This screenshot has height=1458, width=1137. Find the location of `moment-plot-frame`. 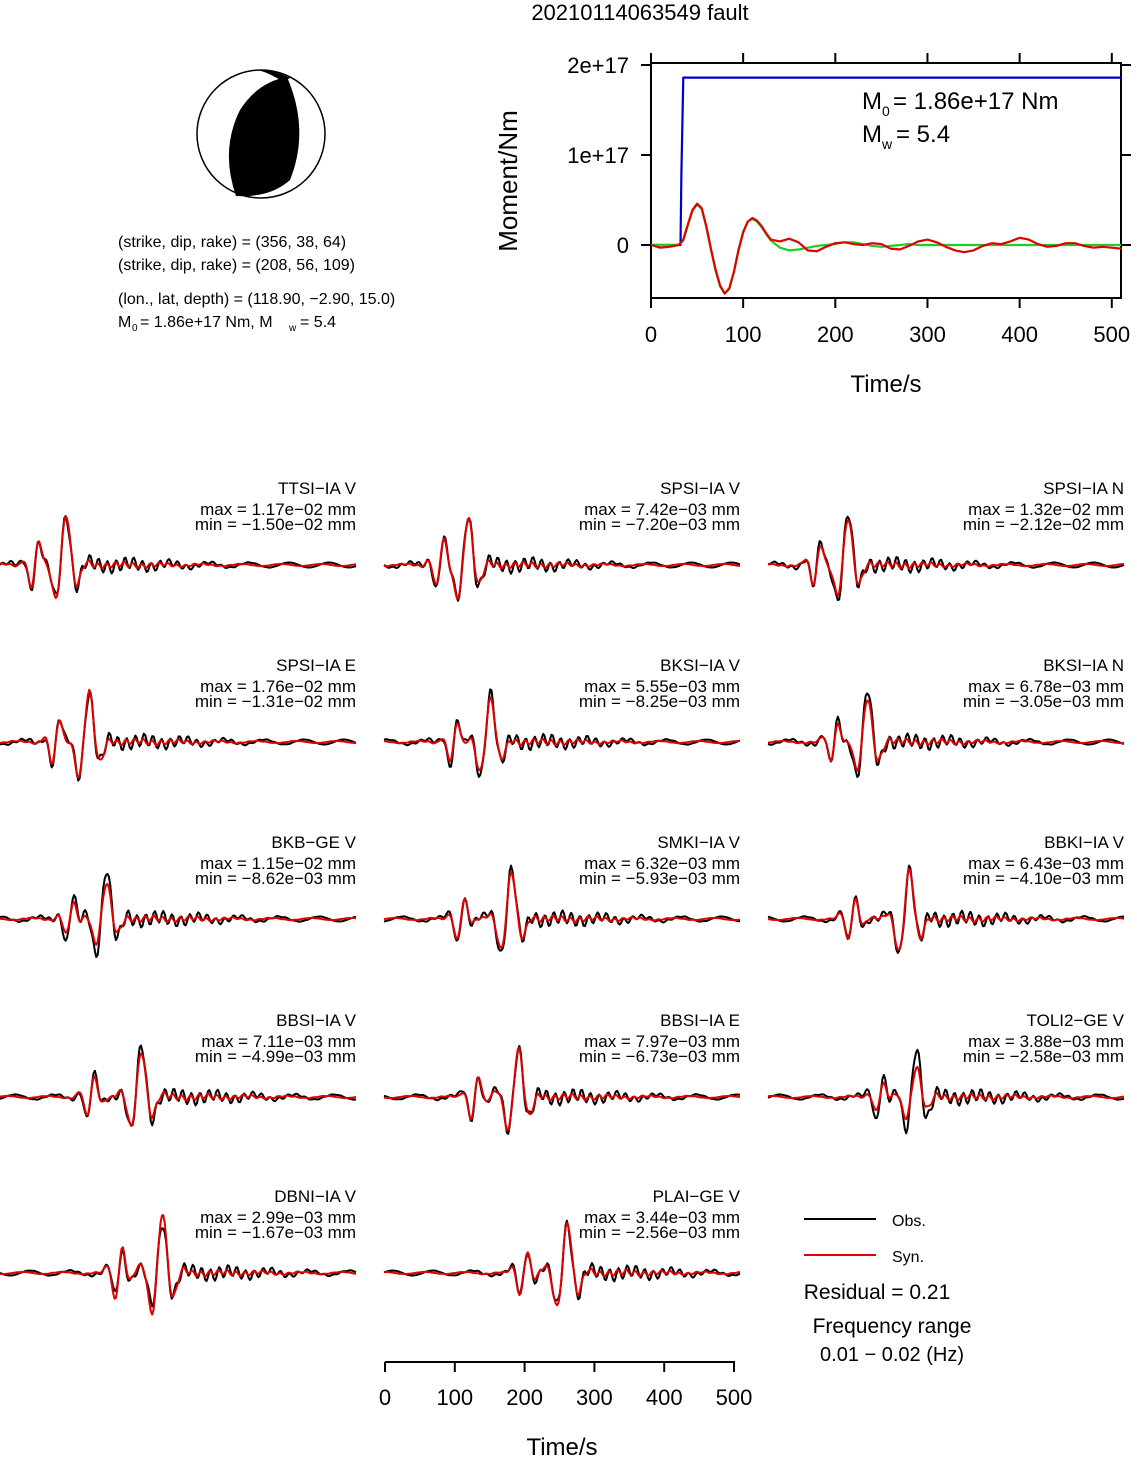

moment-plot-frame is located at coordinates (886, 180).